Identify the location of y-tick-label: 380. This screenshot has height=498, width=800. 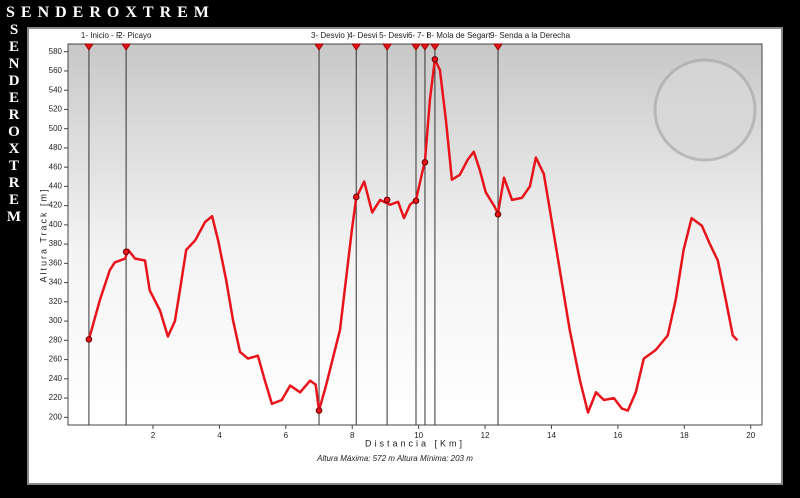
(56, 243).